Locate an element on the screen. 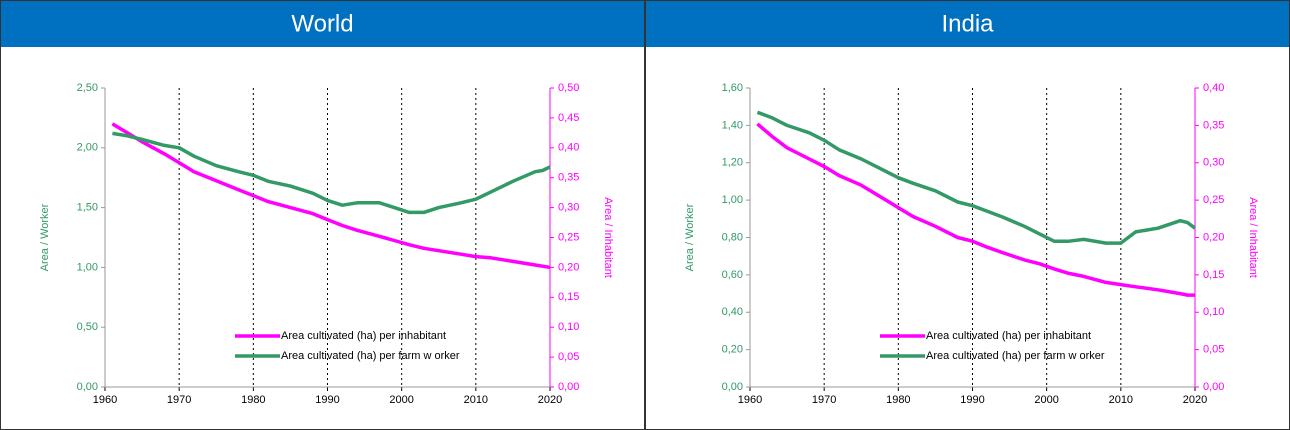 This screenshot has width=1290, height=430. y-tick-label: 1,40 is located at coordinates (732, 125).